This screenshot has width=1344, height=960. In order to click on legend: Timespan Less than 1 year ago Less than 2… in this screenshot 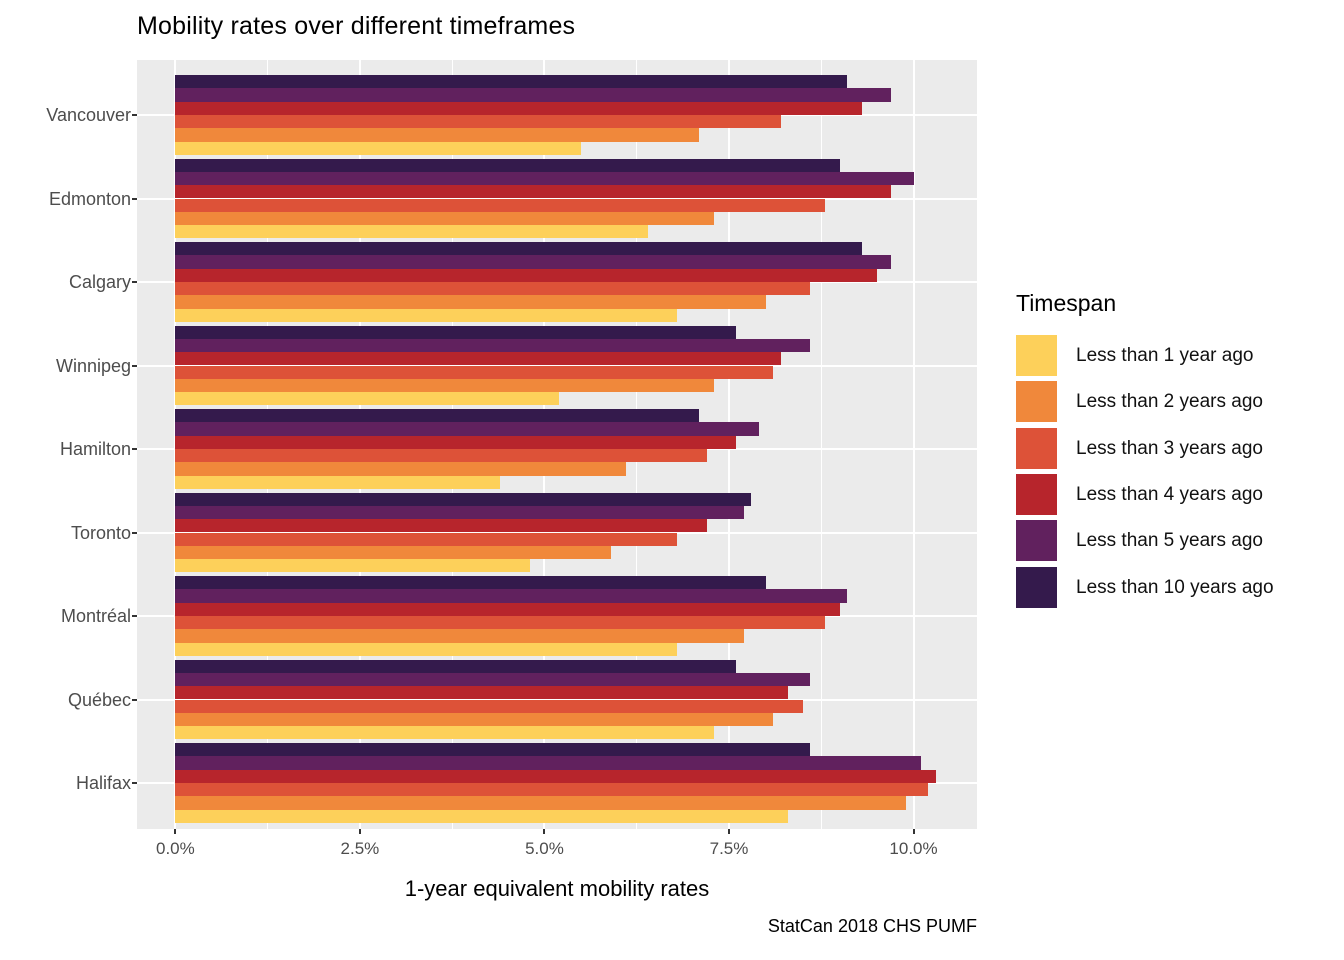, I will do `click(1176, 451)`.